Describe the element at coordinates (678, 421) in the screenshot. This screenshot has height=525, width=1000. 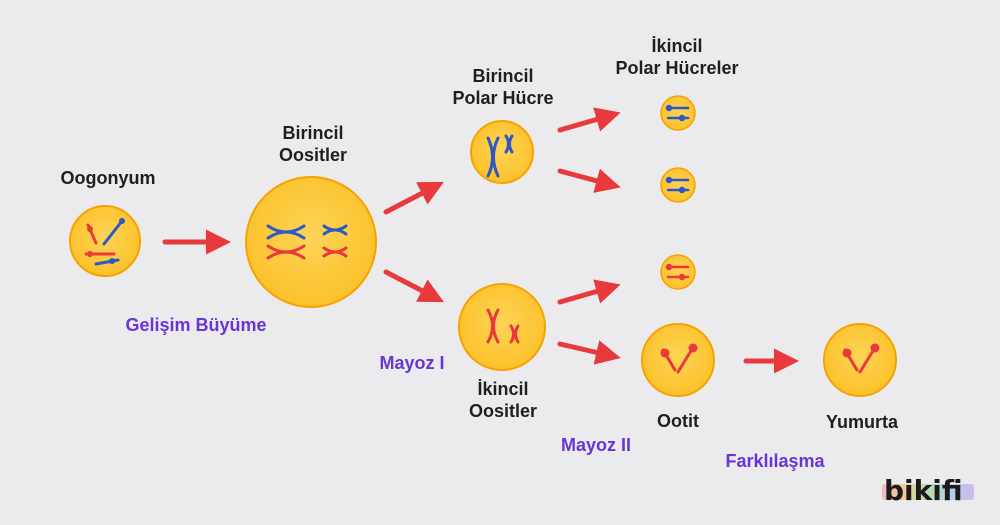
I see `label-ootit: Ootit` at that location.